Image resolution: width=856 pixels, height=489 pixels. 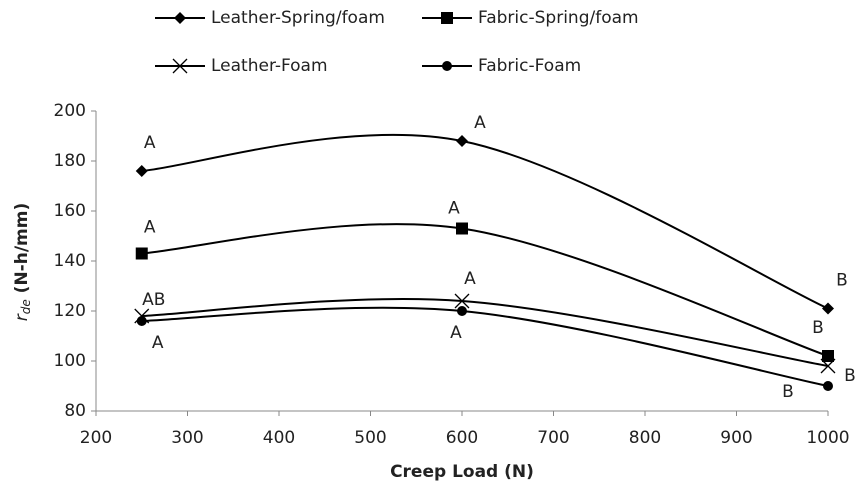 I want to click on legend-label: Fabric-Spring/foam, so click(x=558, y=18).